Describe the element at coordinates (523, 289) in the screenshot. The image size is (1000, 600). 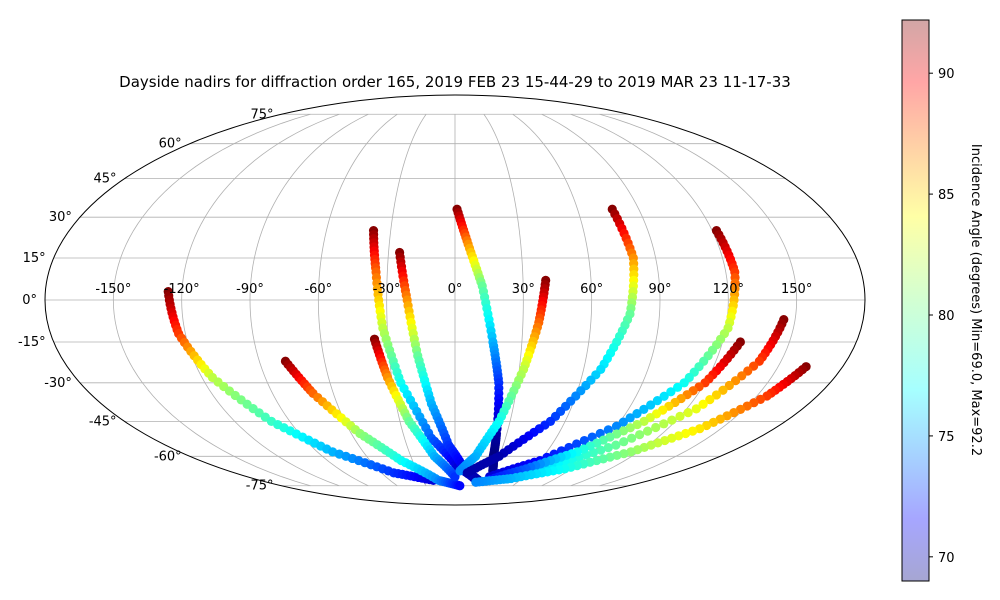
I see `lon-tick-label: 30°` at that location.